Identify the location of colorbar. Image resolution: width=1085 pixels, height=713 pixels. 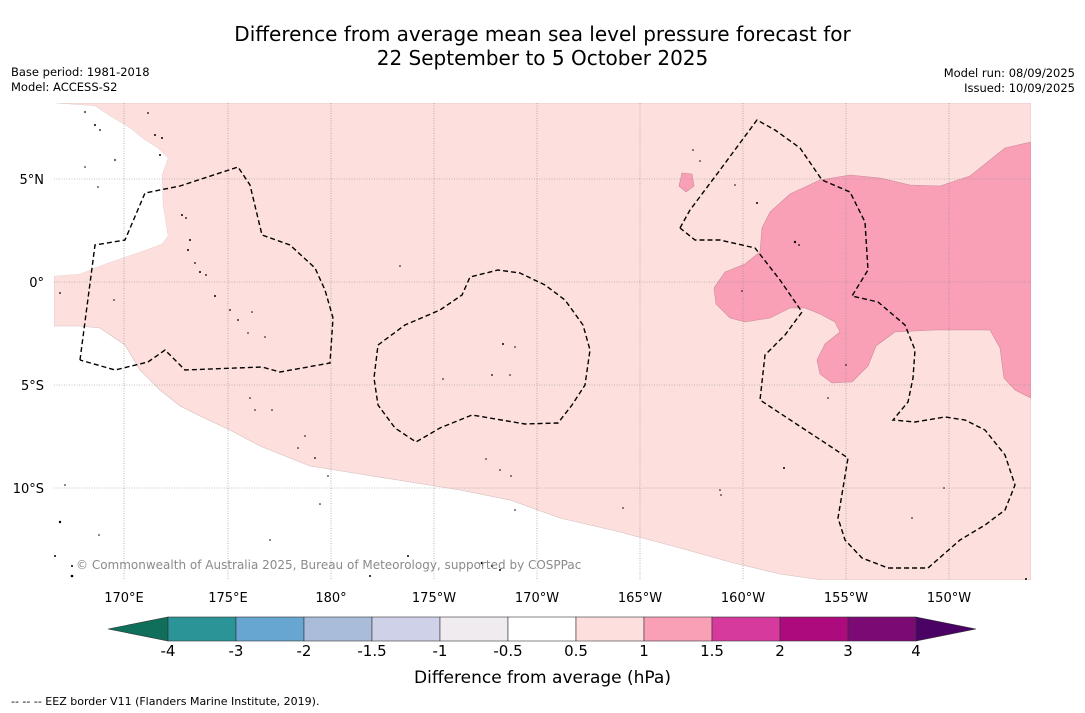
(542, 629).